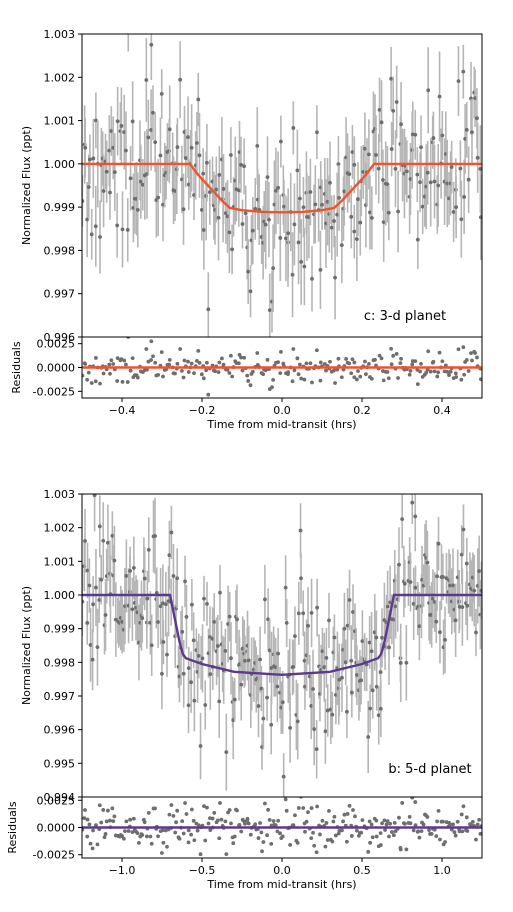  What do you see at coordinates (202, 410) in the screenshot?
I see `x-tick-label: −0.2` at bounding box center [202, 410].